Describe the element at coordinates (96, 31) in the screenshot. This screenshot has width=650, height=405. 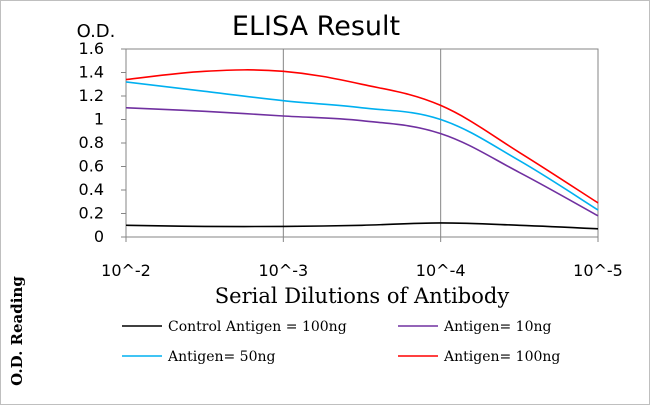
I see `y-axis-label: O.D.` at that location.